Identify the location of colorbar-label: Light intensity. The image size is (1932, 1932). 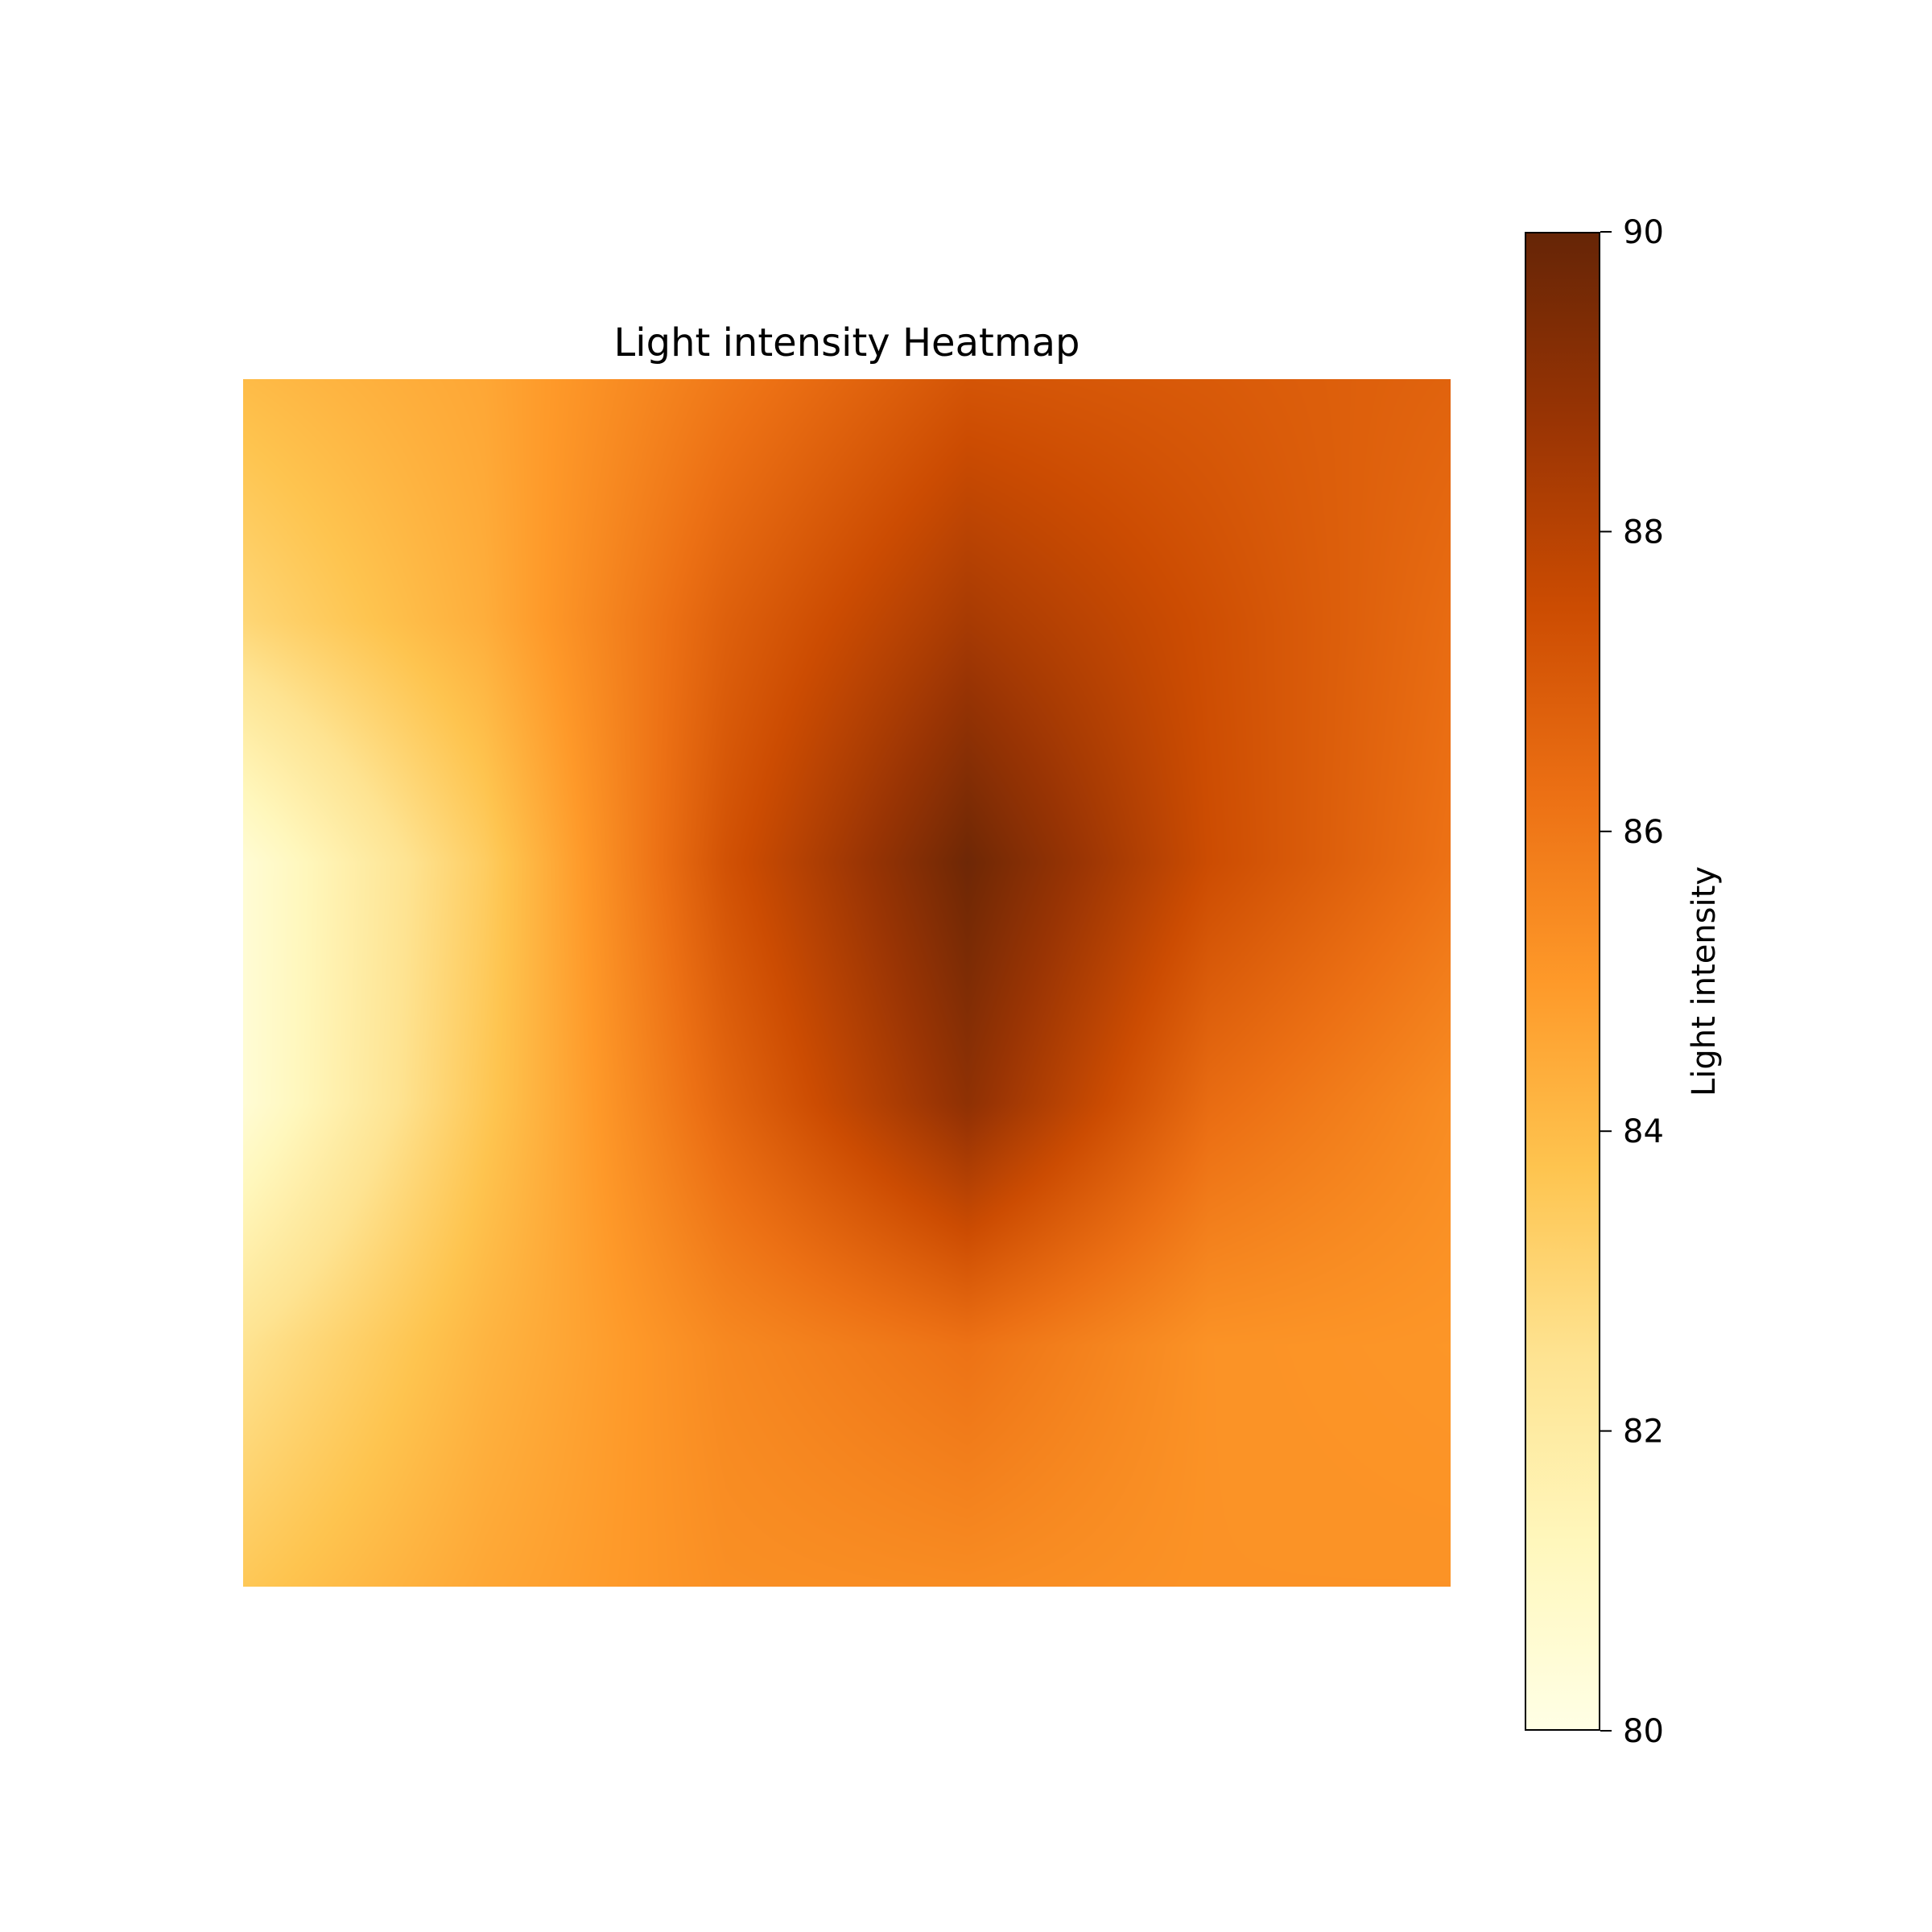
(1704, 981).